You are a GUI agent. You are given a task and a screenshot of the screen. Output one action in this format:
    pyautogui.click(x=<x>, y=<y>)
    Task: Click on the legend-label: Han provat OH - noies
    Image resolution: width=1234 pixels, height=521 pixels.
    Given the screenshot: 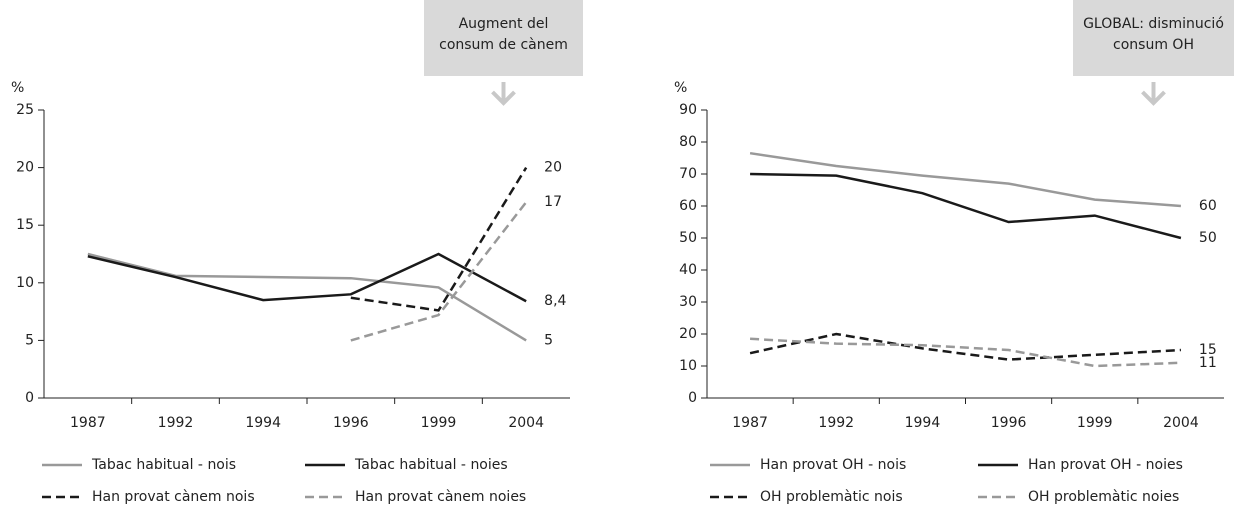 What is the action you would take?
    pyautogui.click(x=1105, y=465)
    